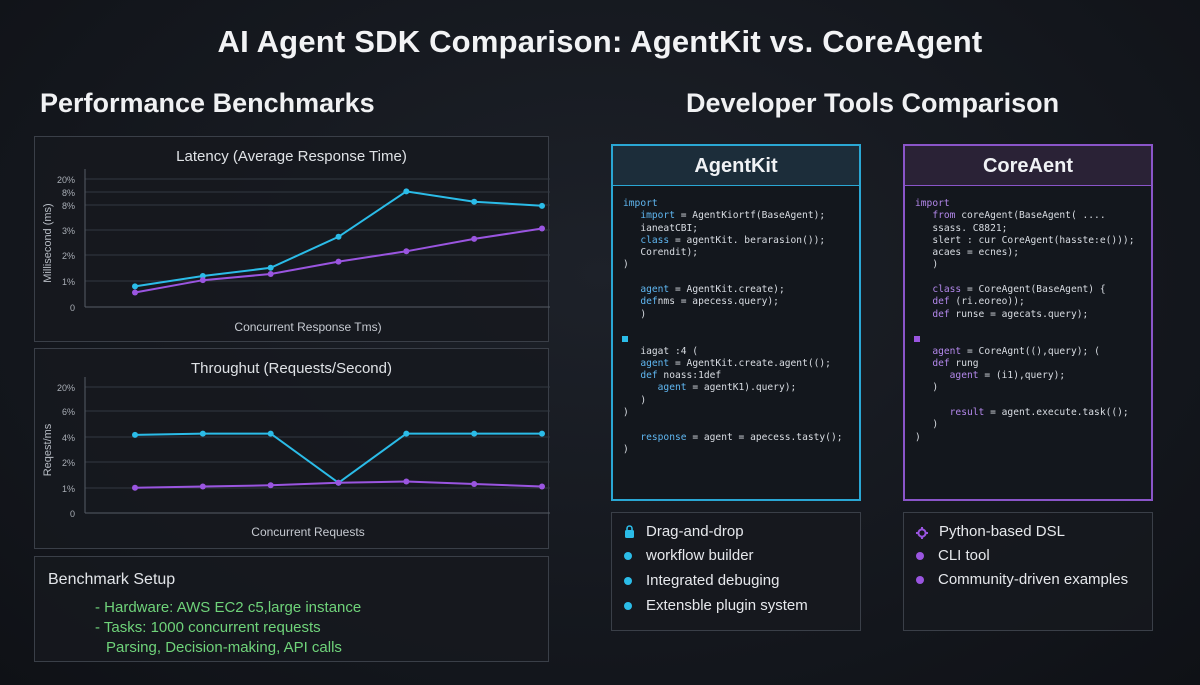 The height and width of the screenshot is (685, 1200). What do you see at coordinates (629, 531) in the screenshot?
I see `lock-icon` at bounding box center [629, 531].